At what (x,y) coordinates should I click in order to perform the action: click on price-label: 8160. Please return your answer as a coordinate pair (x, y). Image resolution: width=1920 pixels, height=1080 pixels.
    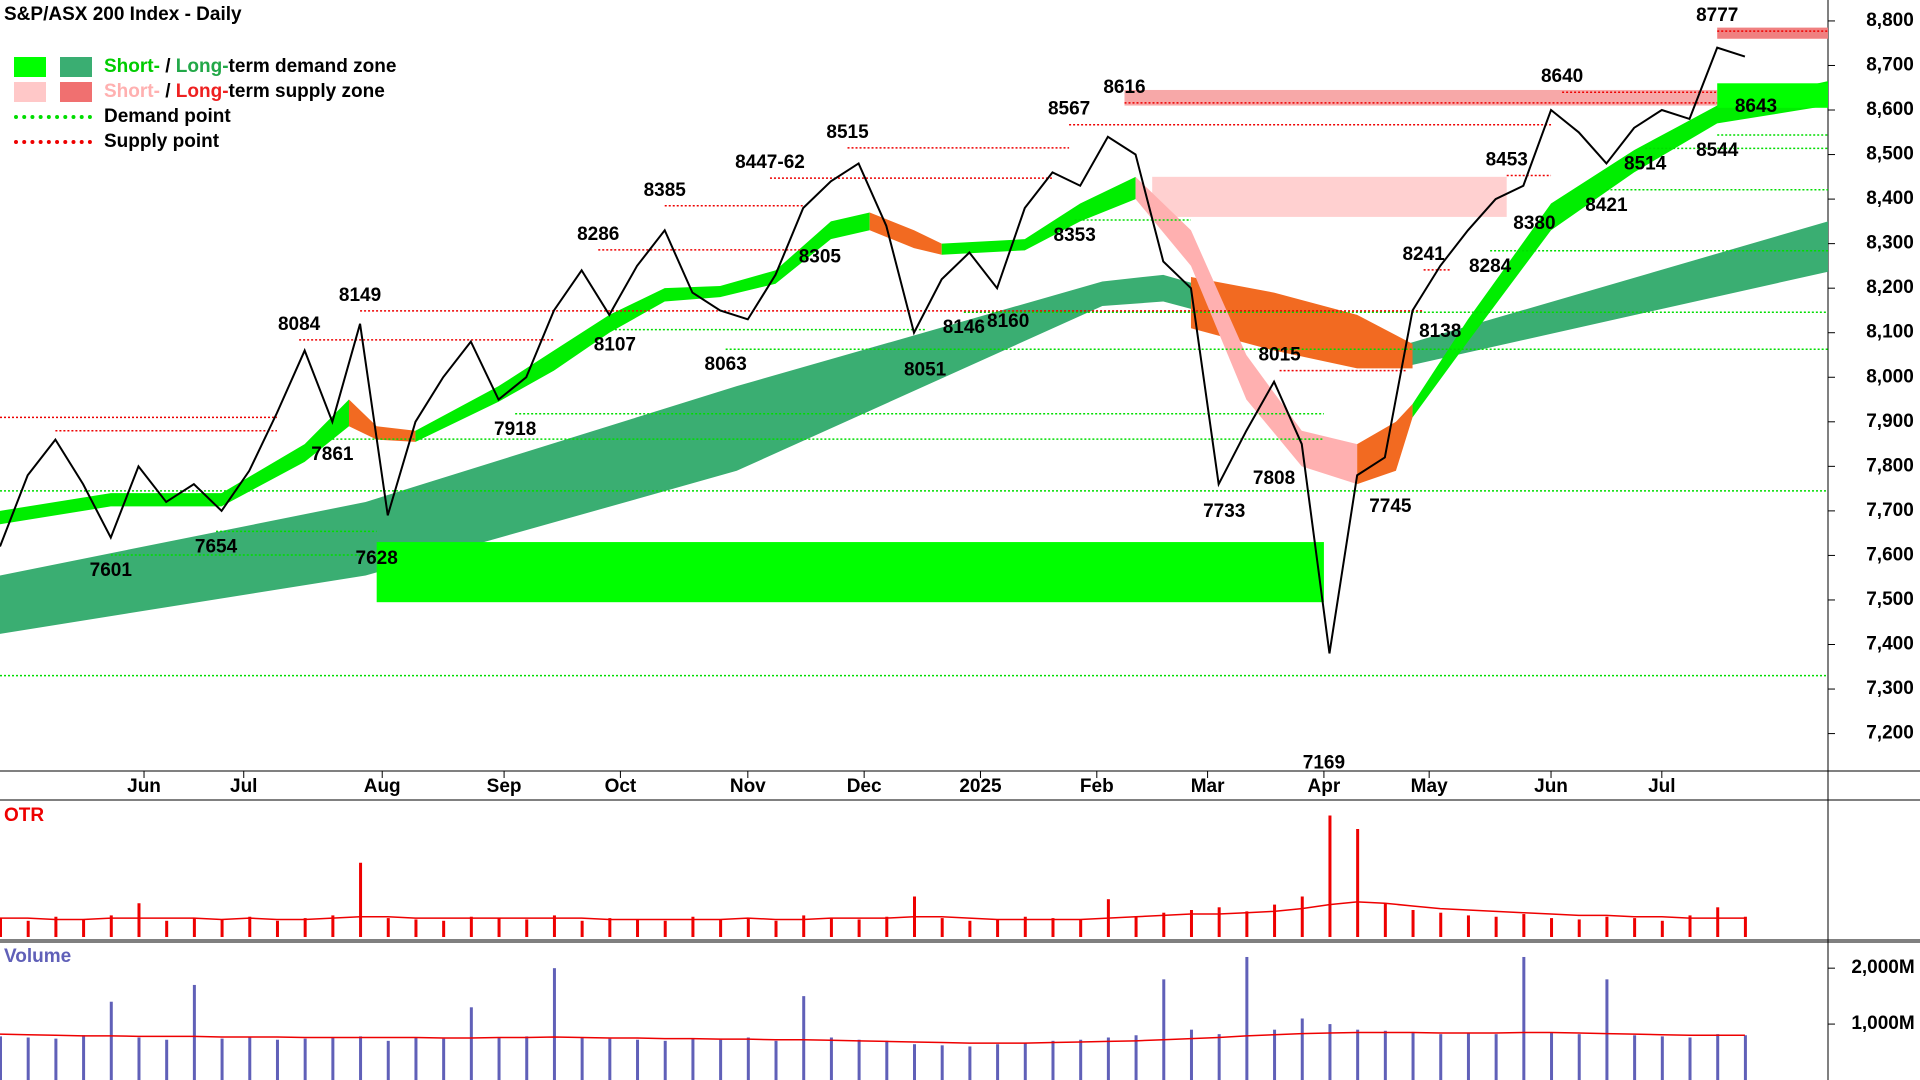
    Looking at the image, I should click on (1008, 321).